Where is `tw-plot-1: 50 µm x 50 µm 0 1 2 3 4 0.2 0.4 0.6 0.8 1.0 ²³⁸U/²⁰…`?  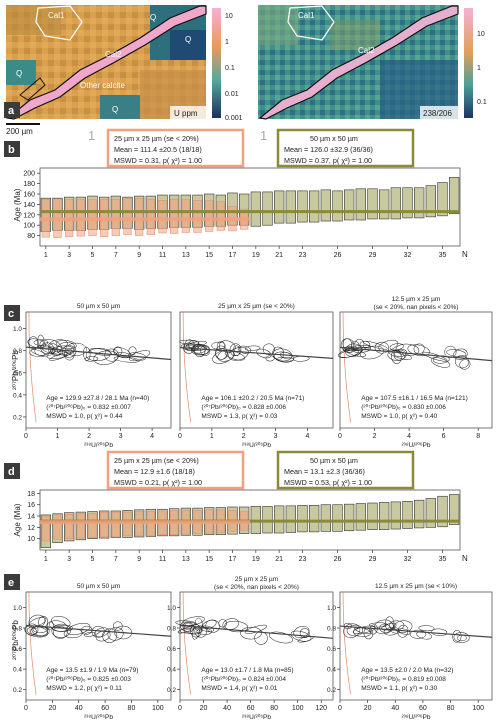 tw-plot-1: 50 µm x 50 µm 0 1 2 3 4 0.2 0.4 0.6 0.8 1.0 ²³⁸U/²⁰… is located at coordinates (92, 376).